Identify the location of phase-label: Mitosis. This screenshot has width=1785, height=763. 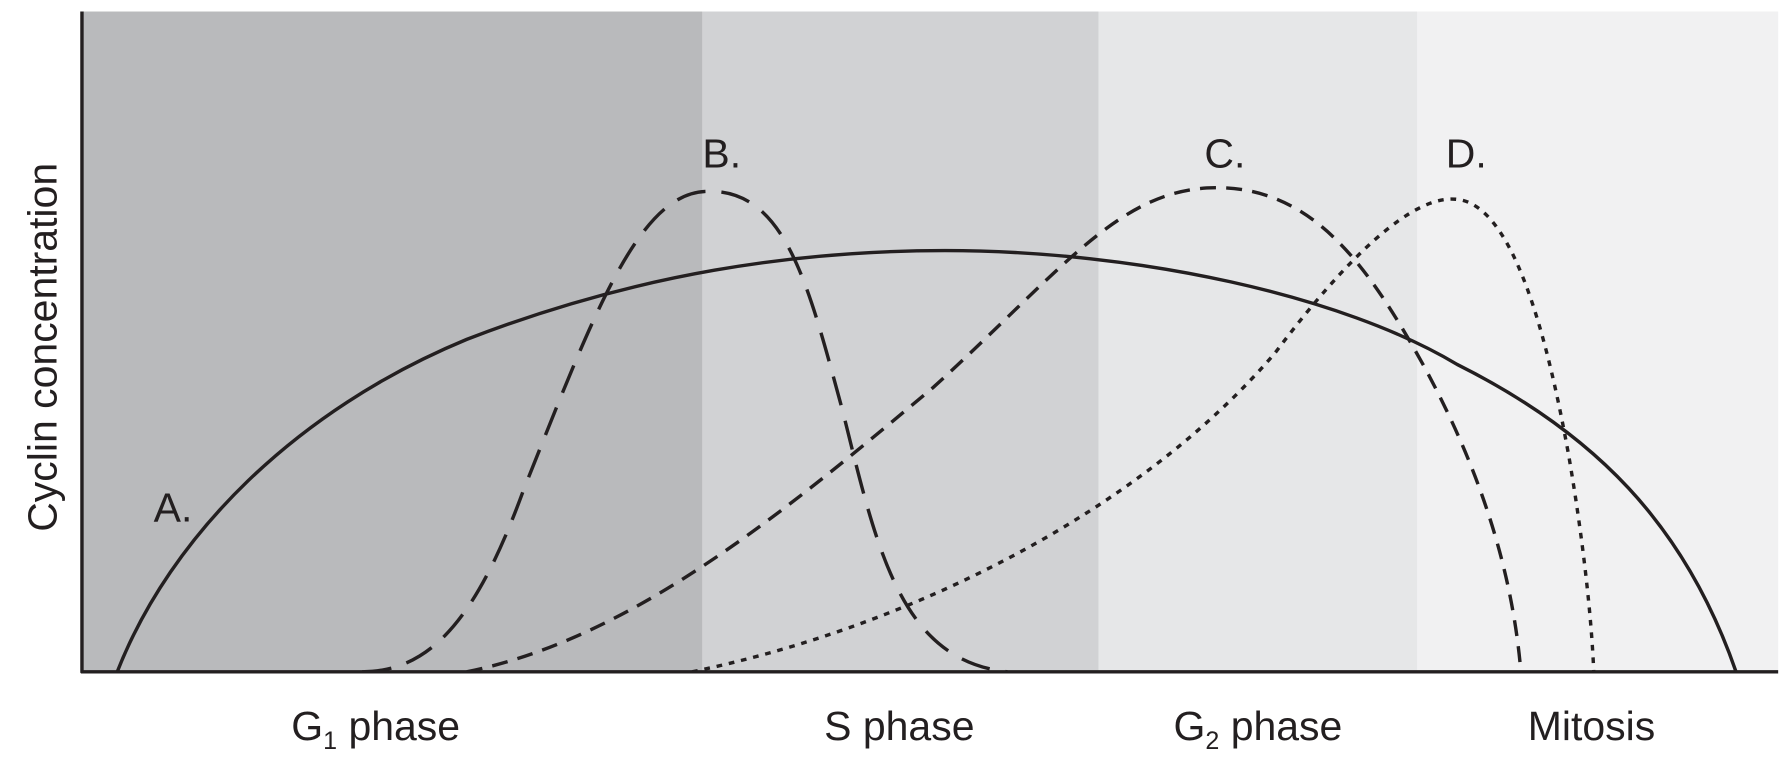
(1591, 726).